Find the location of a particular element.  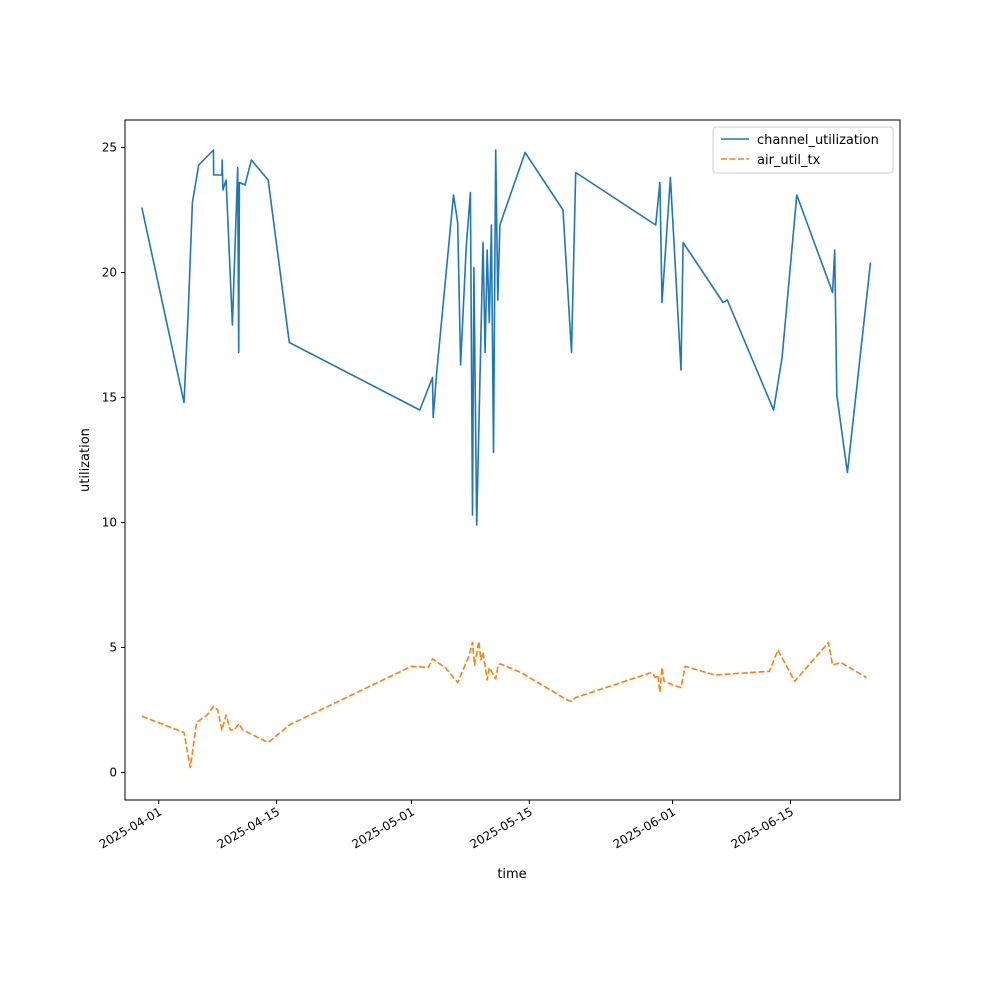

y-tick-label: 20 is located at coordinates (109, 273).